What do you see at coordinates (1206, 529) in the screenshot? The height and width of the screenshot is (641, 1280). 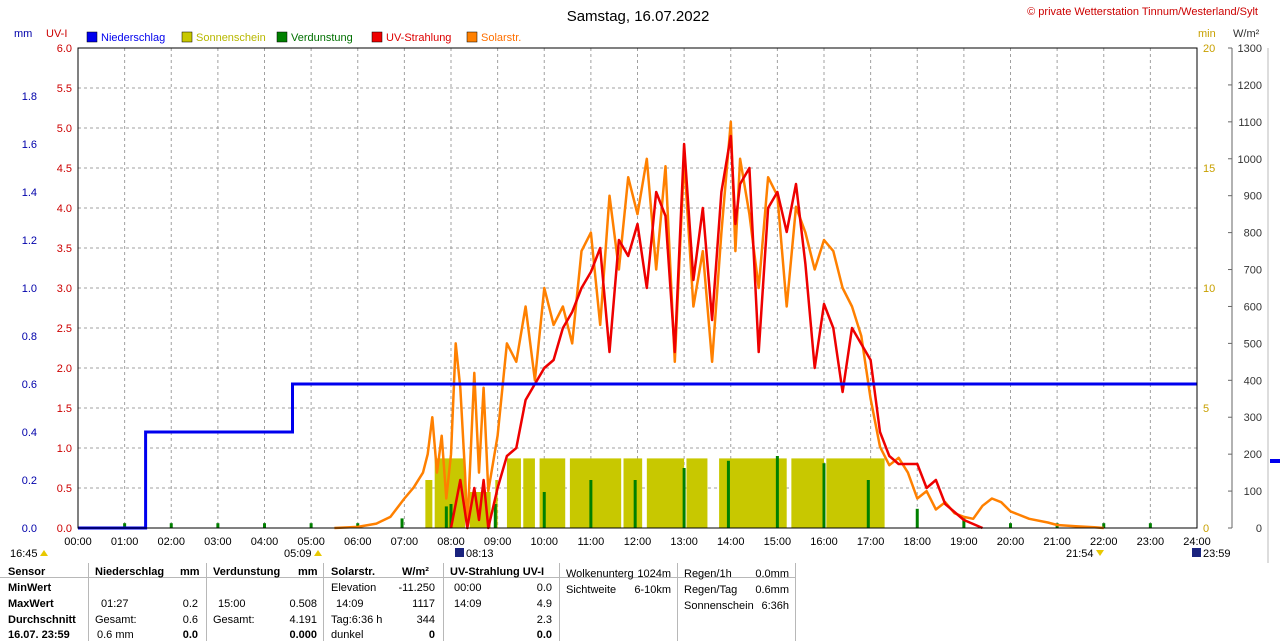 I see `min-tick-label: 0` at bounding box center [1206, 529].